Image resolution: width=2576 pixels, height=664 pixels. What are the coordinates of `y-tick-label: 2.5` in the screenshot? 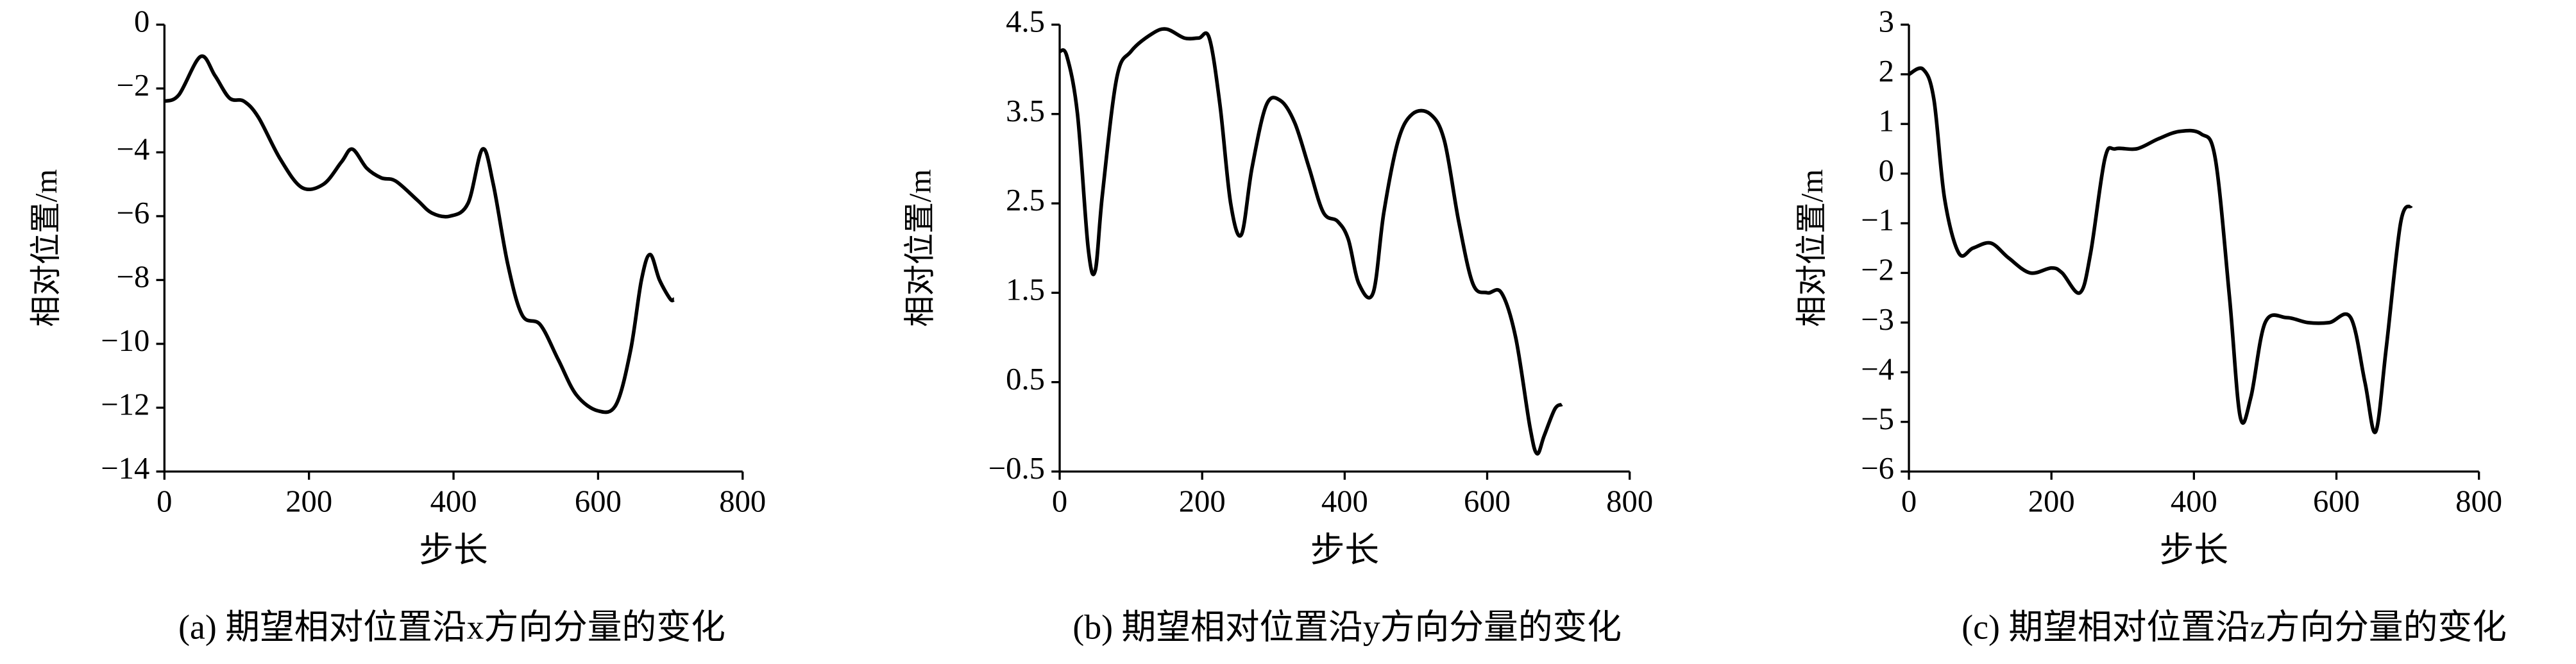 It's located at (1025, 200).